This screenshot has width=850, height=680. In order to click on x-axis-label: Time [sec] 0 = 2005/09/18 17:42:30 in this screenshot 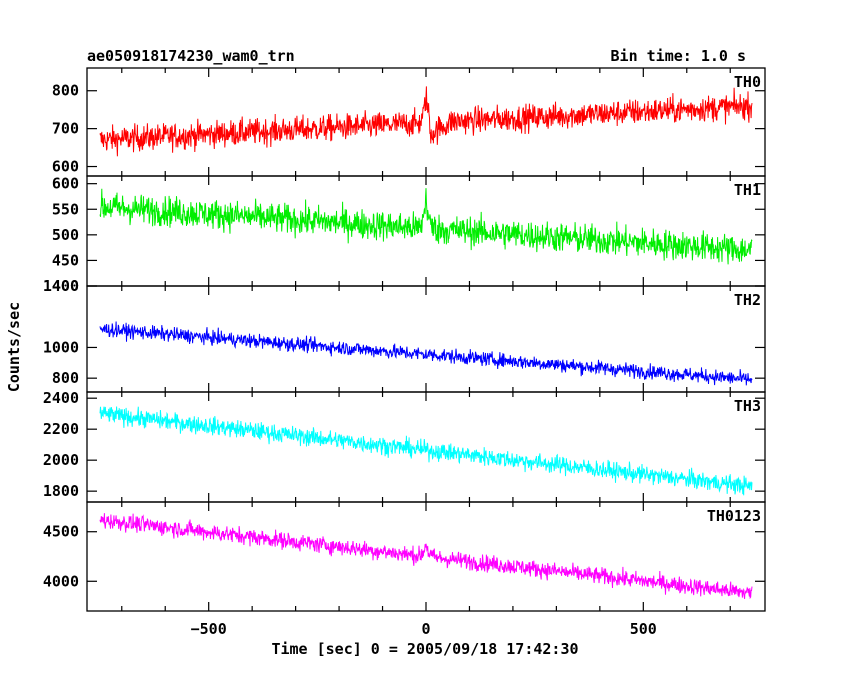, I will do `click(424, 649)`.